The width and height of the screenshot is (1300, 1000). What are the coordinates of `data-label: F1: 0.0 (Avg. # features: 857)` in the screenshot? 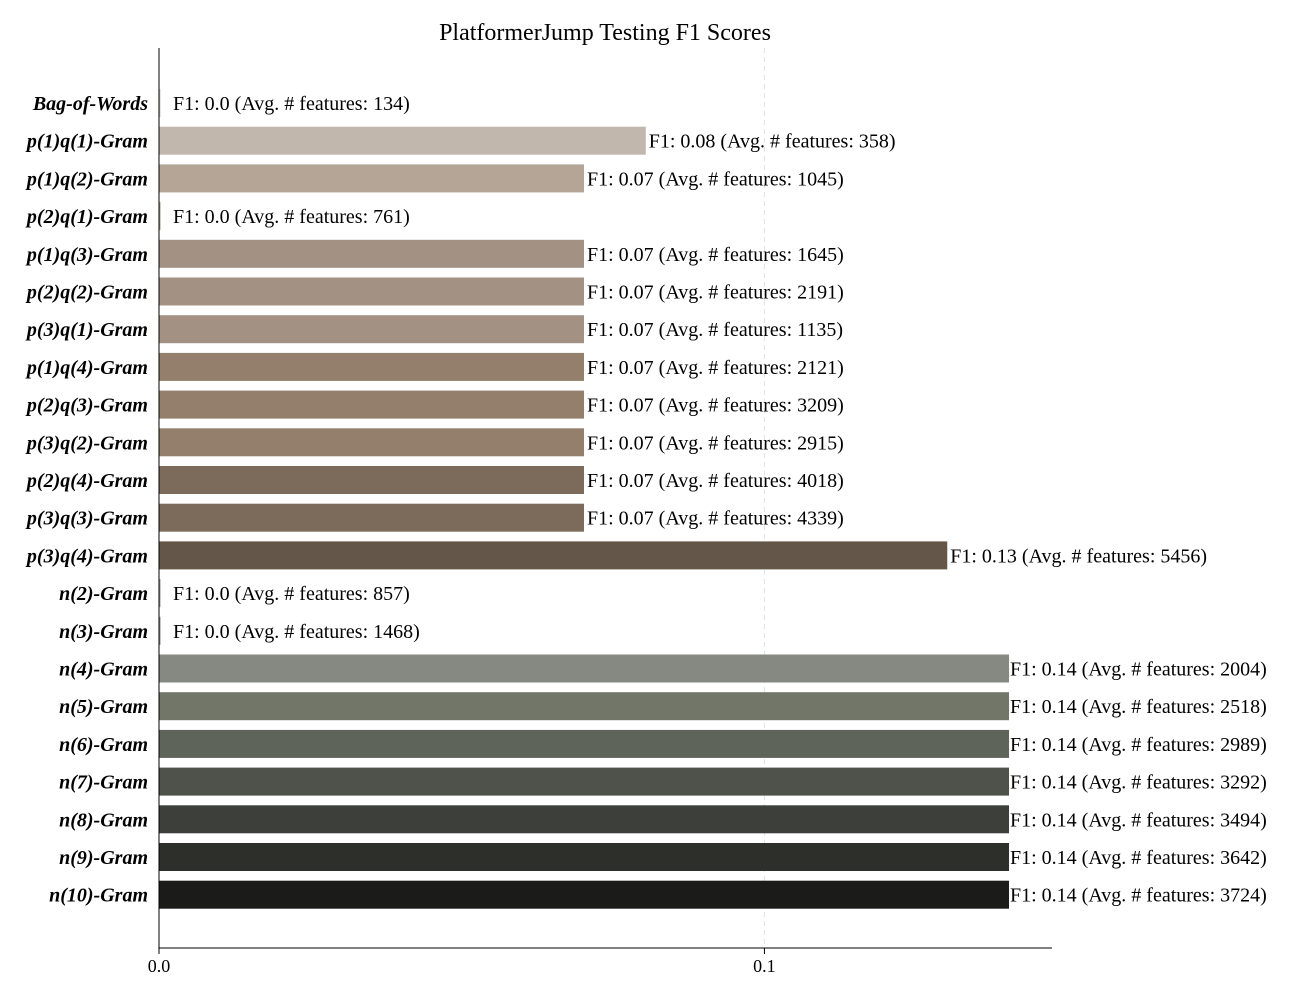 It's located at (291, 594).